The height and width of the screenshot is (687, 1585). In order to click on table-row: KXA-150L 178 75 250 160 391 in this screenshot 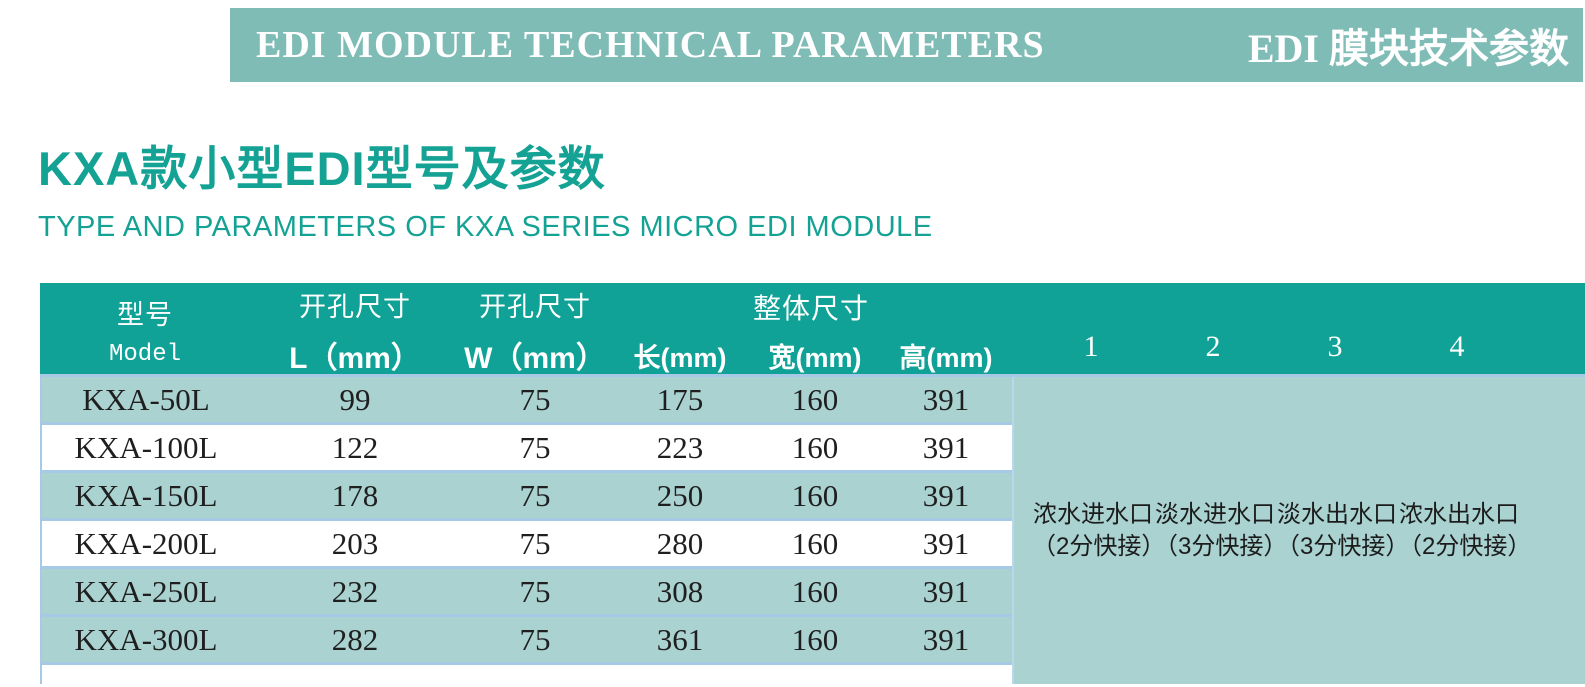, I will do `click(527, 497)`.